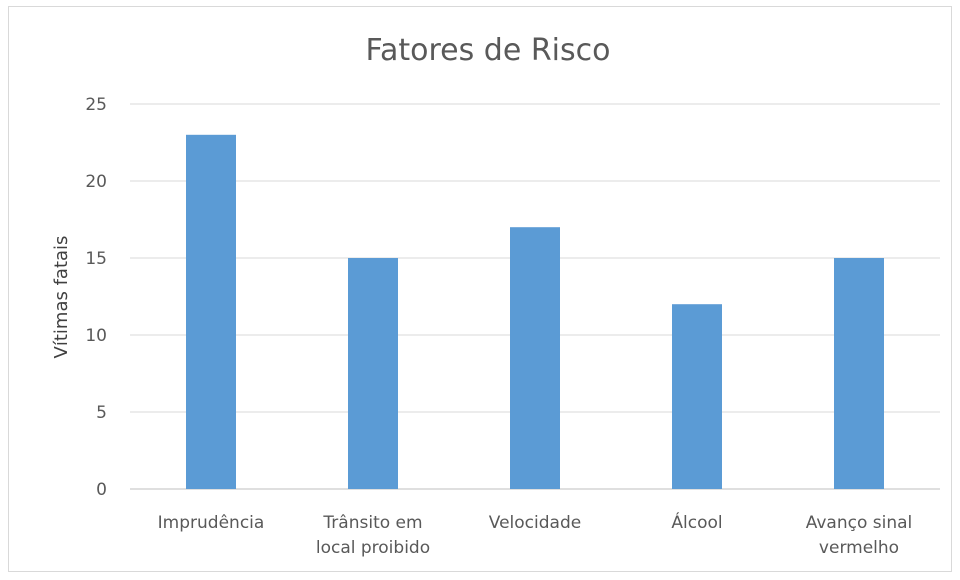  What do you see at coordinates (96, 259) in the screenshot?
I see `y-tick-label: 15` at bounding box center [96, 259].